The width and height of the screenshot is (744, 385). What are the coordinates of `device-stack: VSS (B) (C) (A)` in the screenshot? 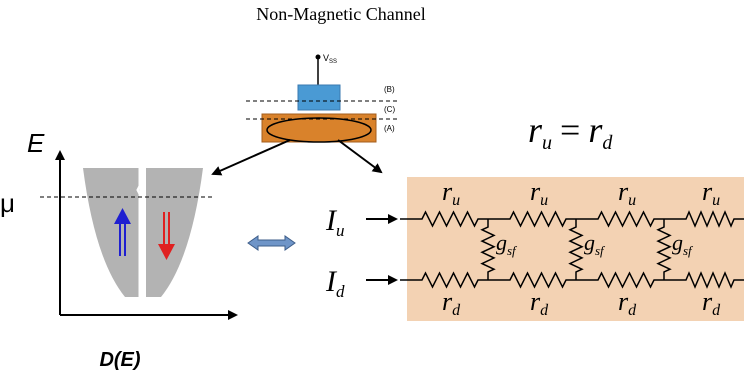 It's located at (305, 113).